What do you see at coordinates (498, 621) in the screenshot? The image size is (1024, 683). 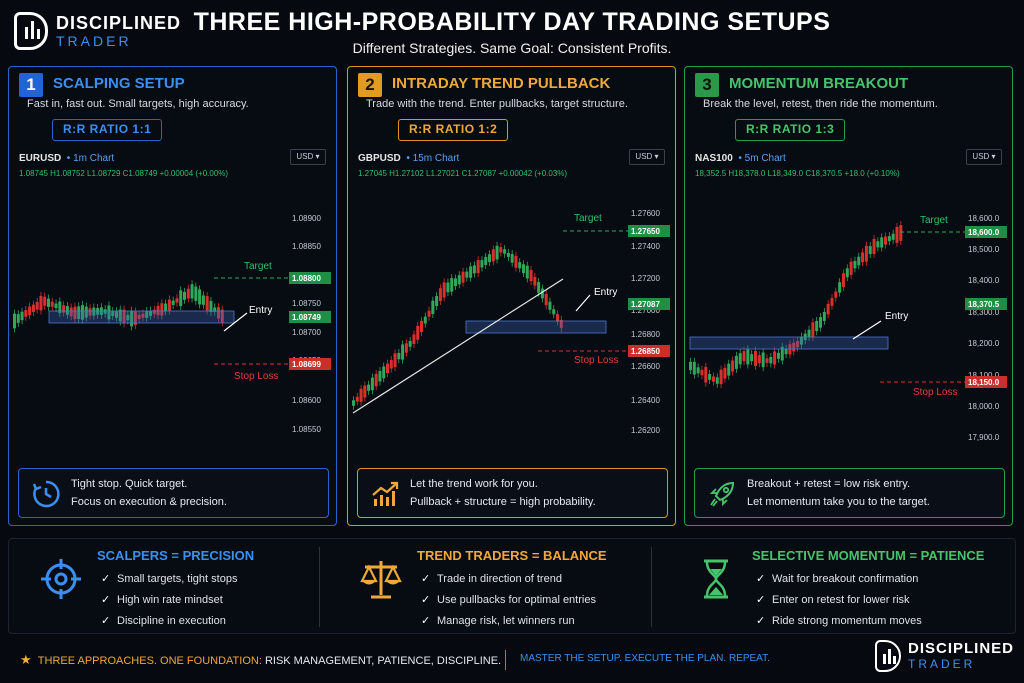 I see `summary-item: ✓ Manage risk, let winners run` at bounding box center [498, 621].